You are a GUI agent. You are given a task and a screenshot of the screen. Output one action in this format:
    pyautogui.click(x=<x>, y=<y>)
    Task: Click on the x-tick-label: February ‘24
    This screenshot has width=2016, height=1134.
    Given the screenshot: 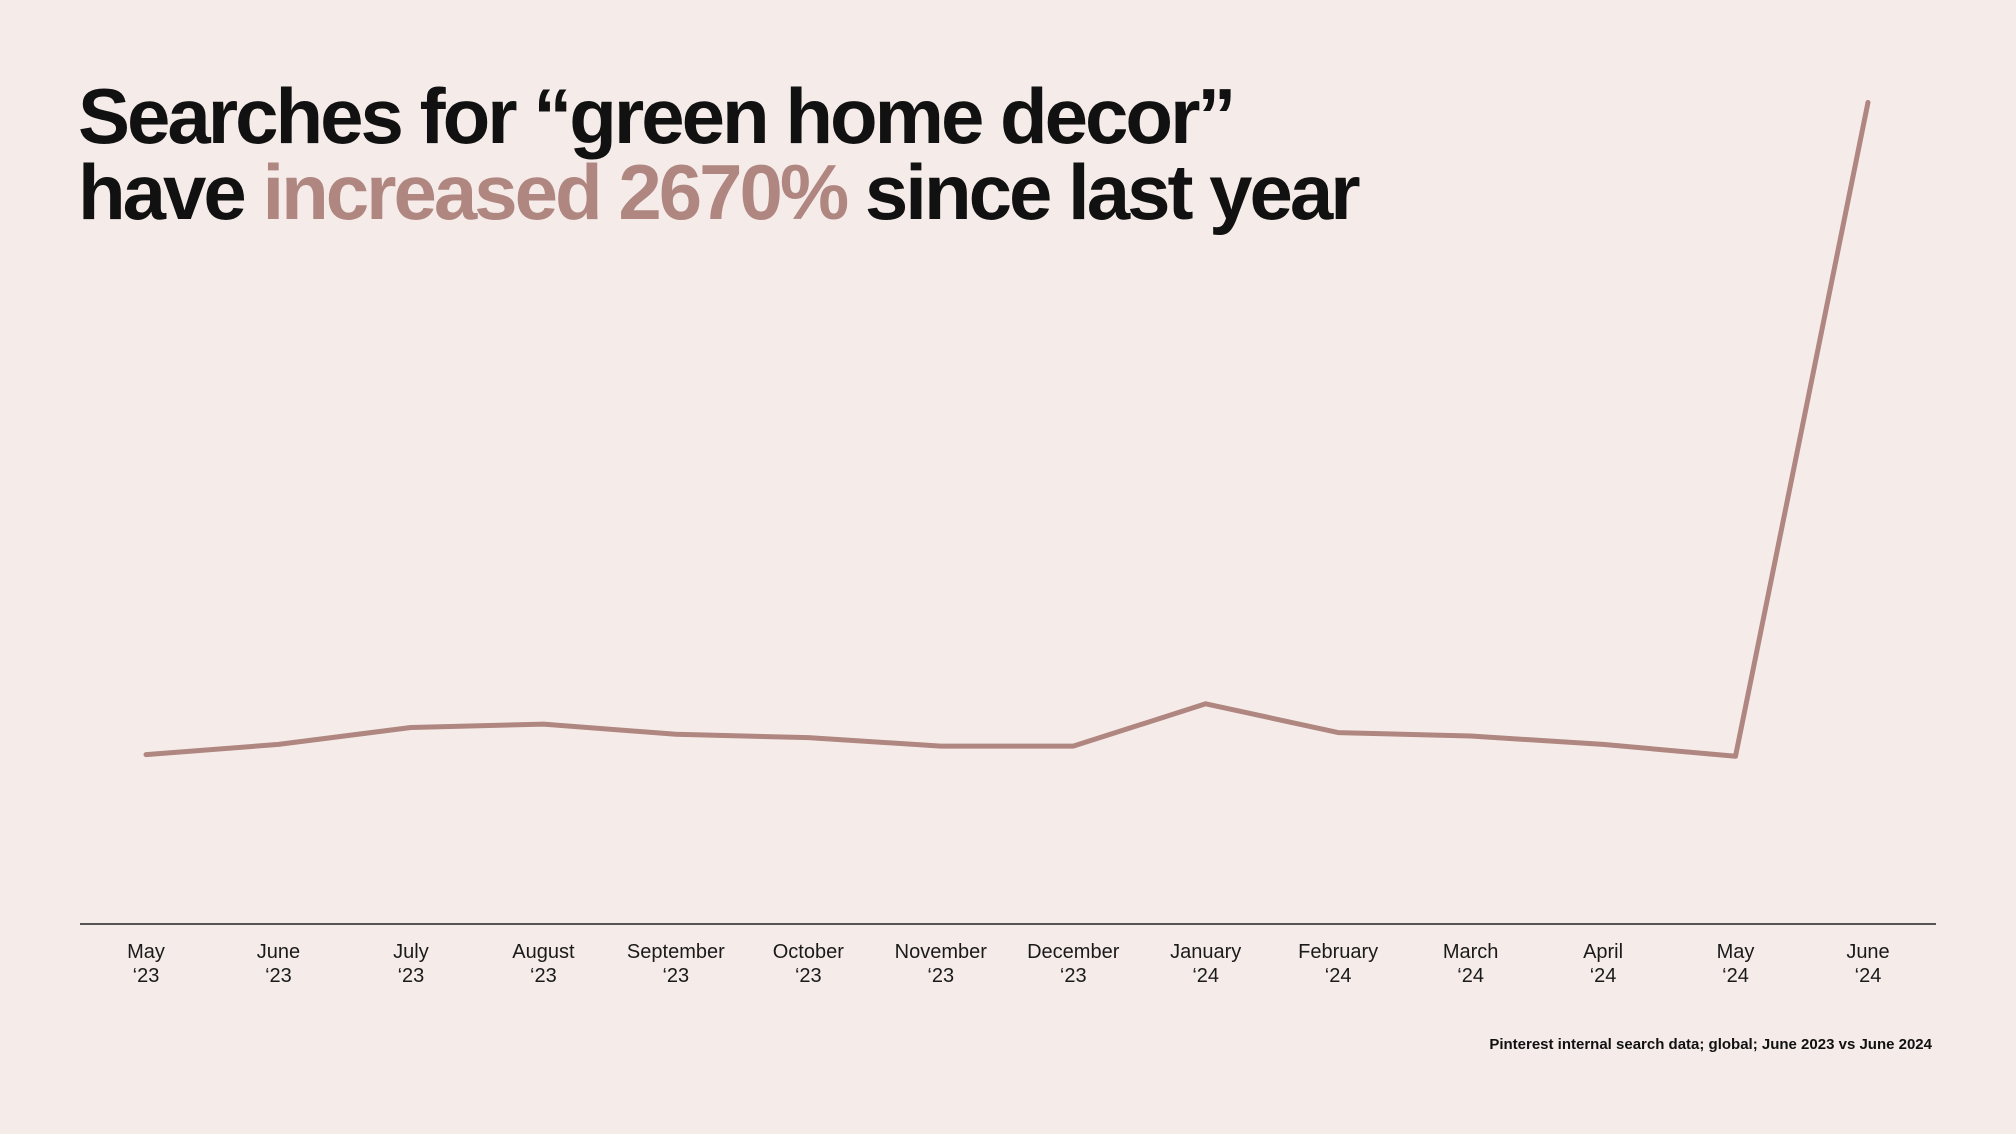 What is the action you would take?
    pyautogui.click(x=1338, y=964)
    